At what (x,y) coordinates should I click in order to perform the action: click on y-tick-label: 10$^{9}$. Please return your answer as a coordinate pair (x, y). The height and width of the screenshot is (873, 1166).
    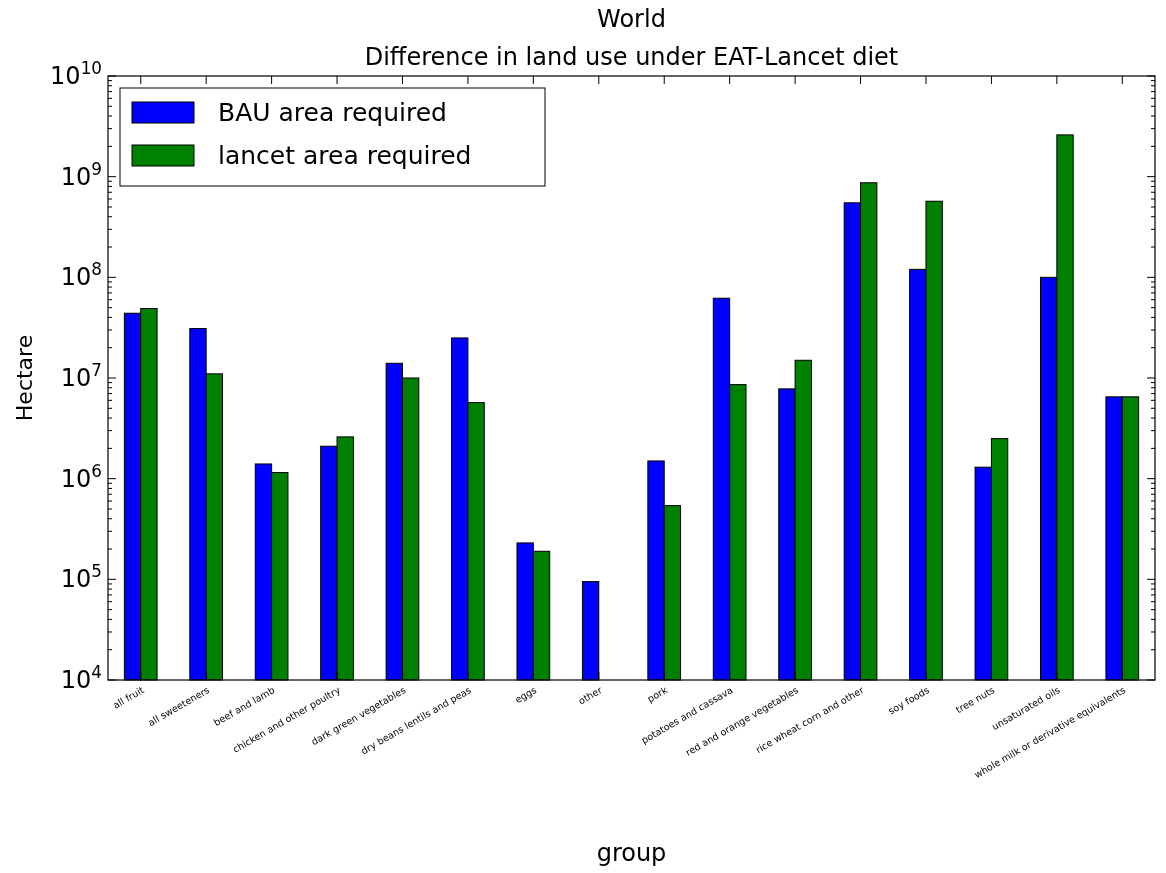
    Looking at the image, I should click on (81, 174).